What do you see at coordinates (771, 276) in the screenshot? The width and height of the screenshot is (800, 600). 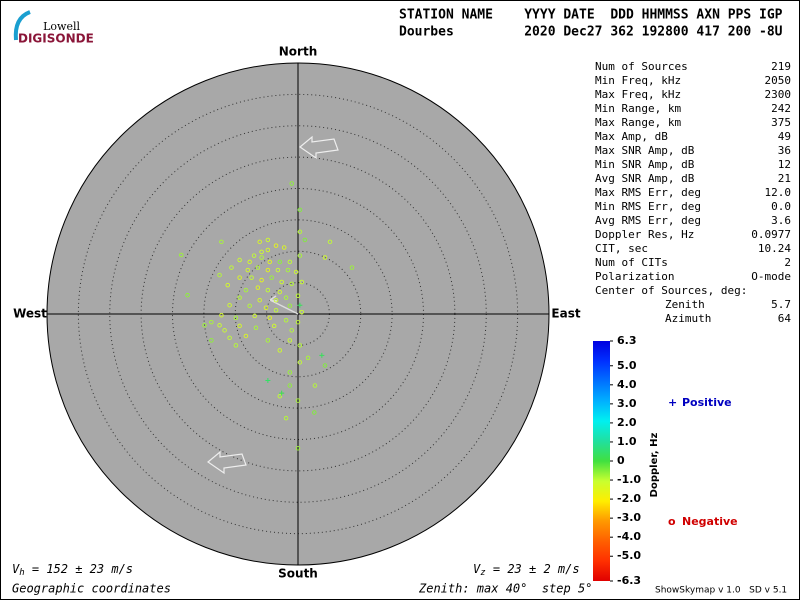 I see `stat-value: O-mode` at bounding box center [771, 276].